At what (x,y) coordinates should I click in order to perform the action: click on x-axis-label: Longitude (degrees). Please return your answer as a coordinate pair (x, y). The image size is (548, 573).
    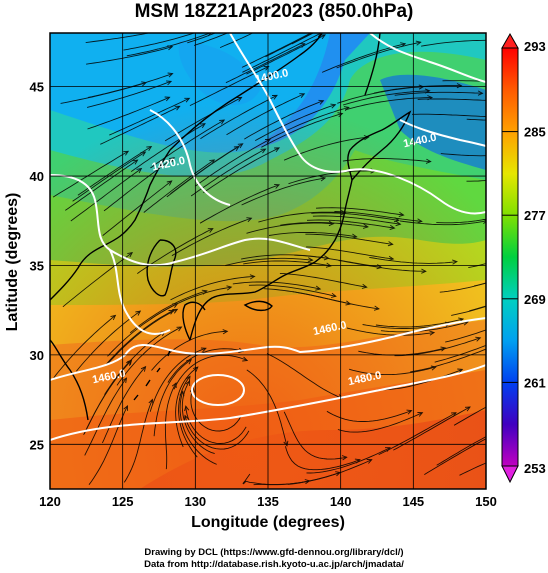
    Looking at the image, I should click on (268, 522).